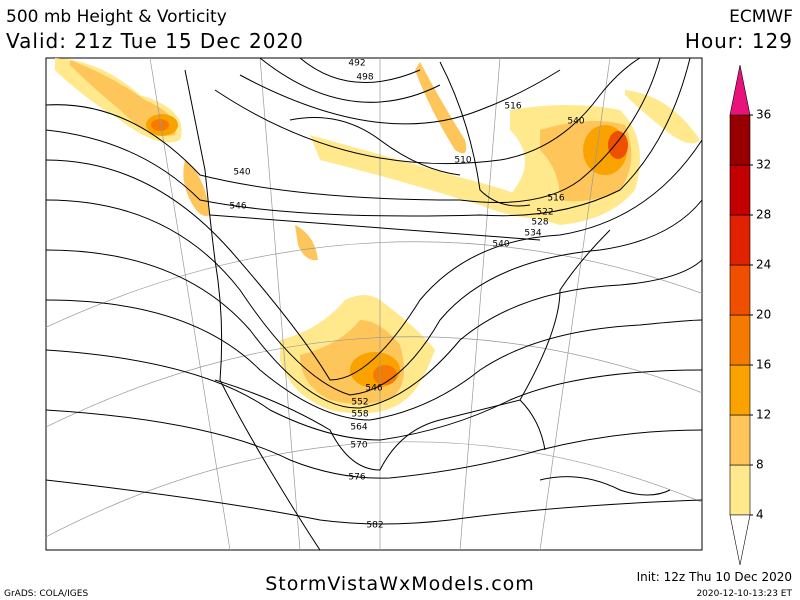 This screenshot has height=600, width=800. I want to click on colorbar-tick-label: 8, so click(760, 465).